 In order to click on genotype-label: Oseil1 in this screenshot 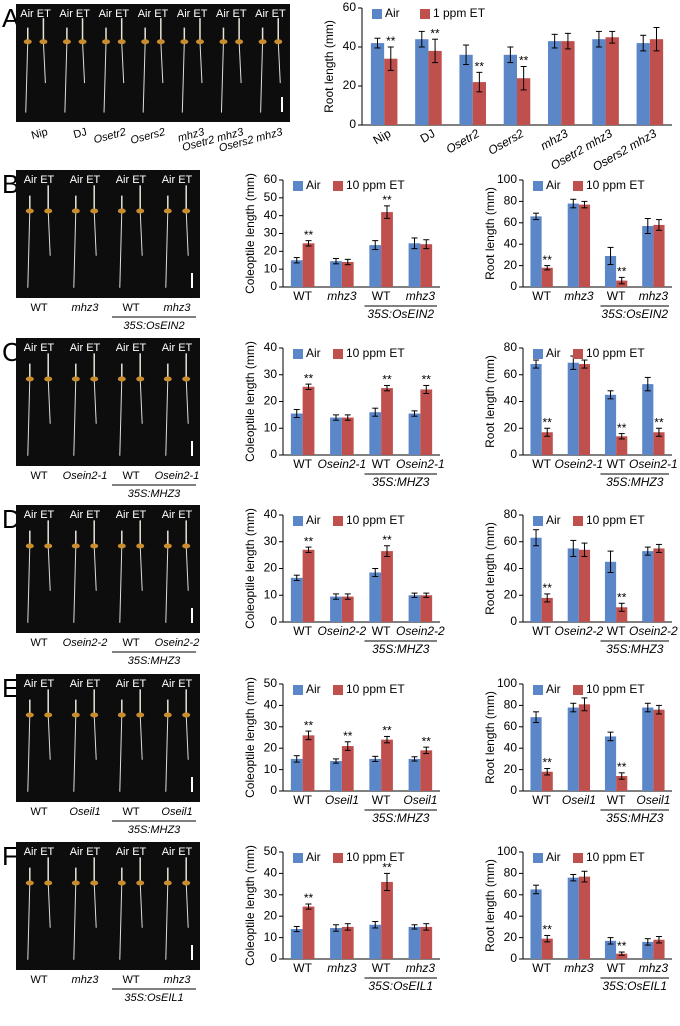, I will do `click(84, 812)`.